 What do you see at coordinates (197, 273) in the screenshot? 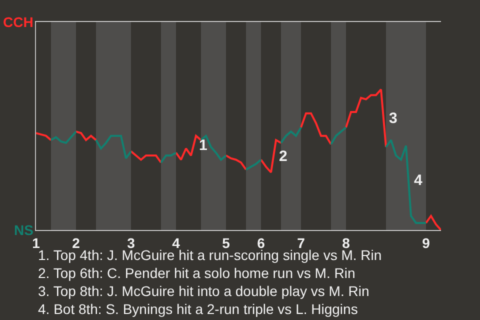
I see `text: 2. Top 6th: C. Pender hit a solo home run vs M. Rin` at bounding box center [197, 273].